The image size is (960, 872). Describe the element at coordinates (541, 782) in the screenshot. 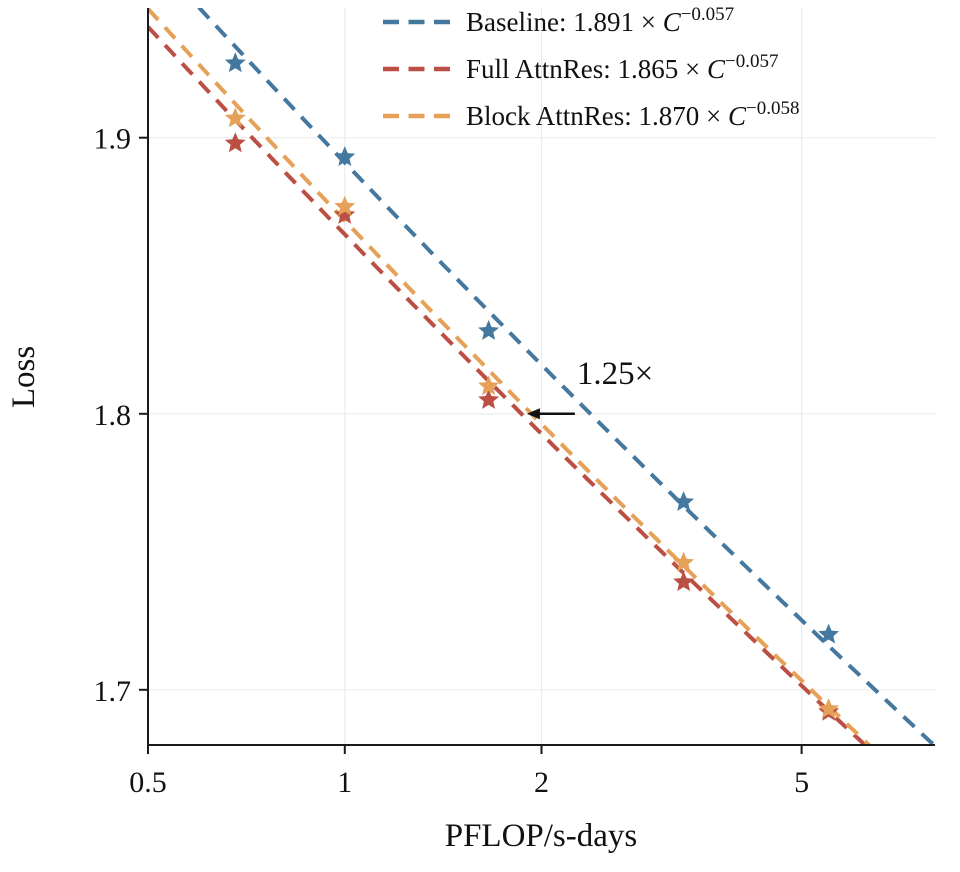

I see `x-tick-label: 2` at that location.